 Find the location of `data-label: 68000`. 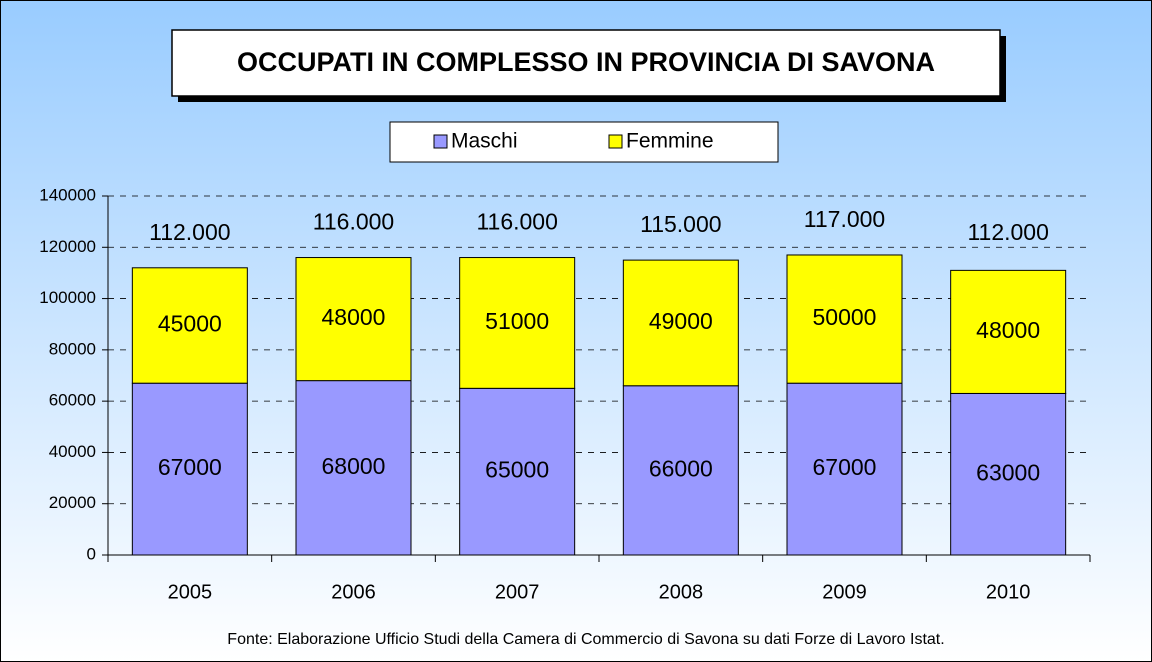

data-label: 68000 is located at coordinates (354, 466).